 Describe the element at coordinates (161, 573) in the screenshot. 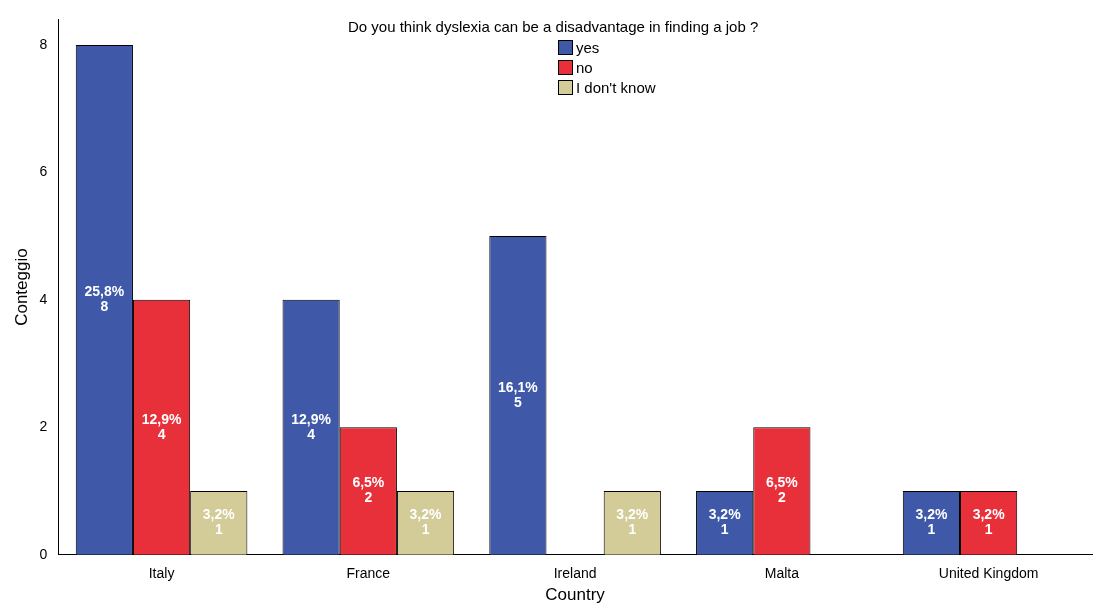

I see `x-tick-label: Italy` at that location.